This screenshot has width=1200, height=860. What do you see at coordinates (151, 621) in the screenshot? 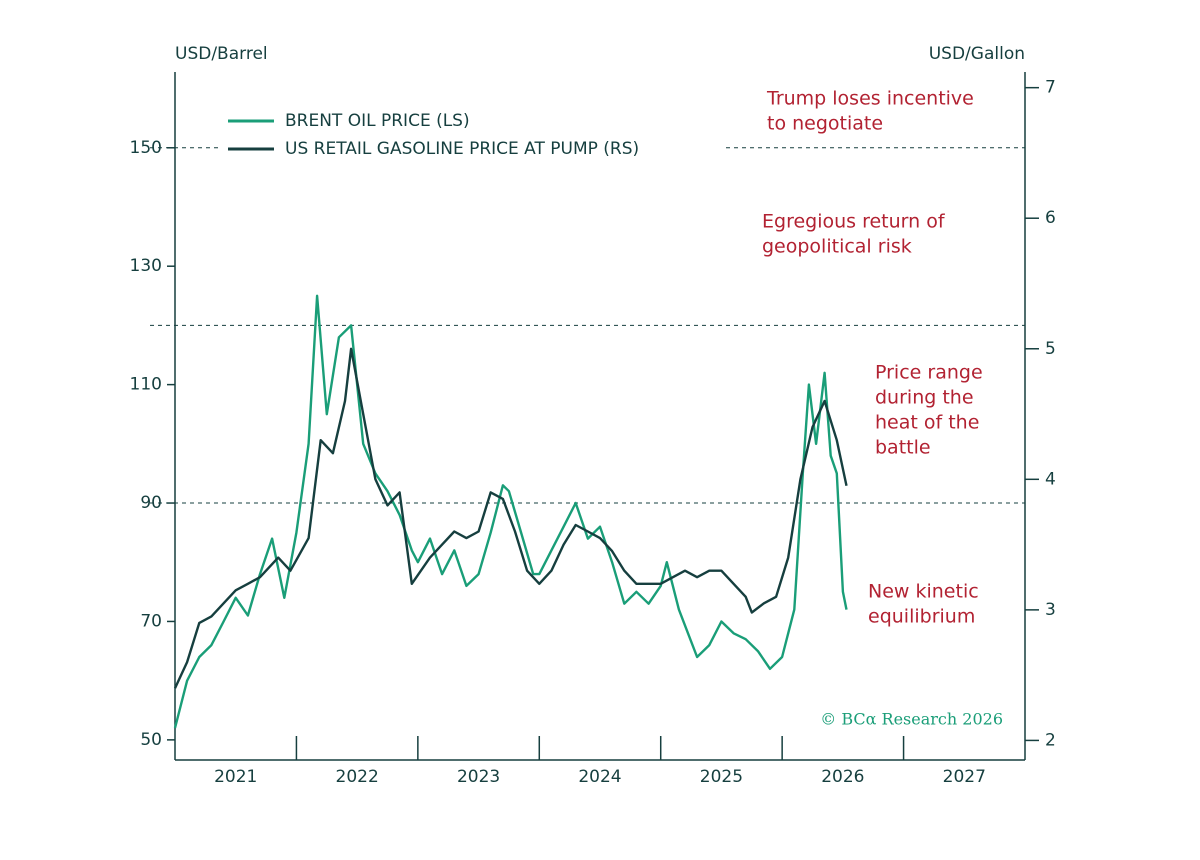
I see `y-tick-label: 70` at bounding box center [151, 621].